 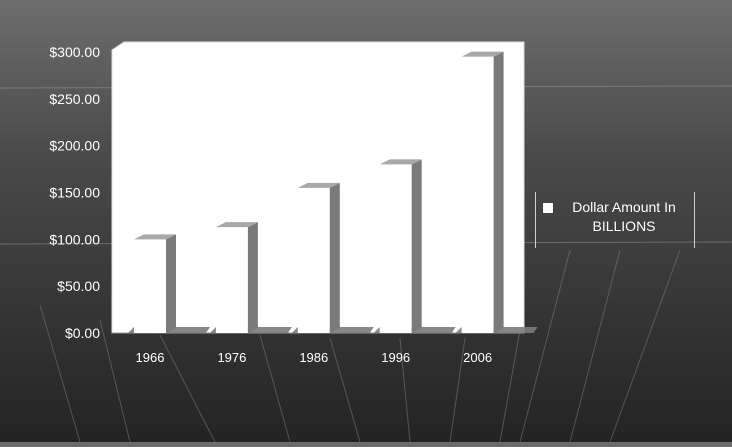 I want to click on x-tick-label: 1996, so click(x=395, y=357).